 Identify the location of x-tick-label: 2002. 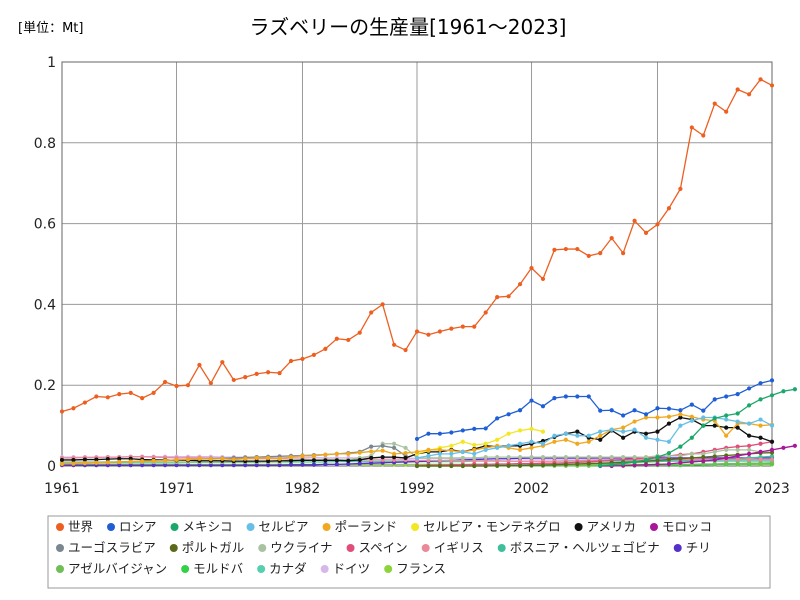
(532, 489).